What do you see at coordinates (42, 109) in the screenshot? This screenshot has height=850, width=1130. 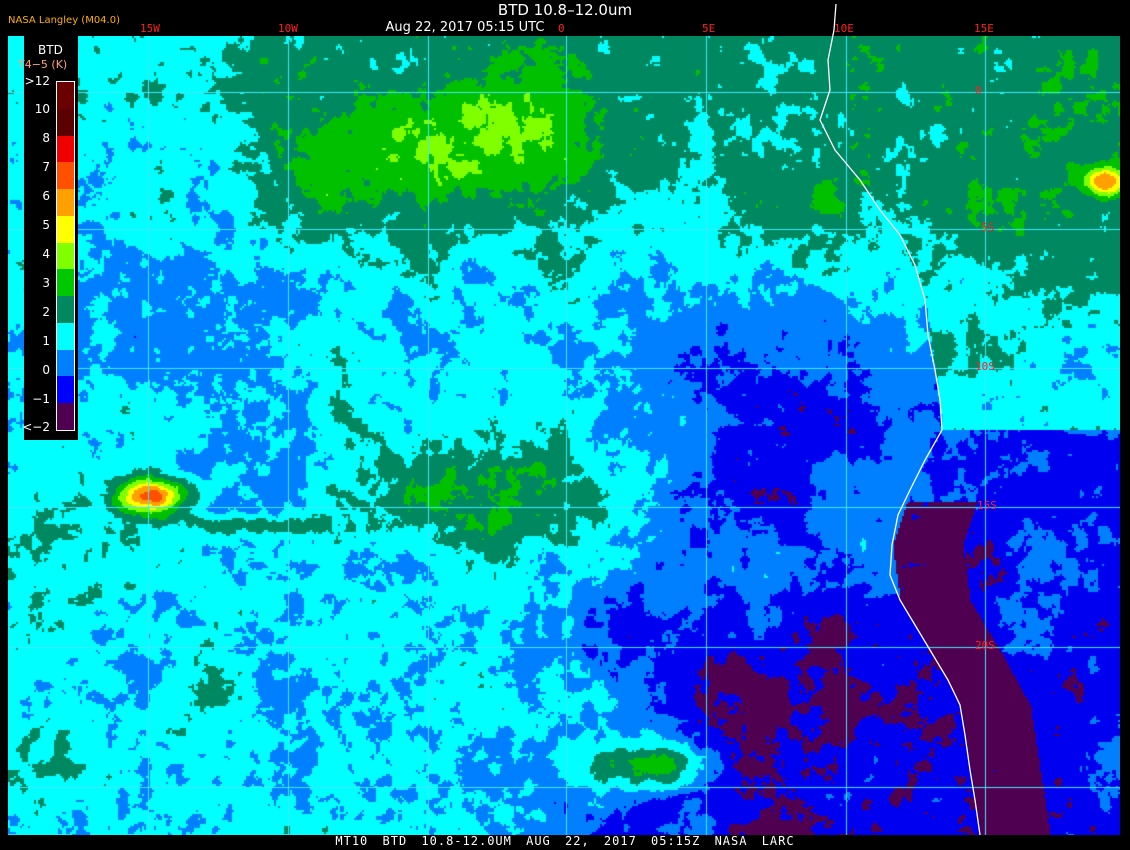 I see `legend-label: 10` at bounding box center [42, 109].